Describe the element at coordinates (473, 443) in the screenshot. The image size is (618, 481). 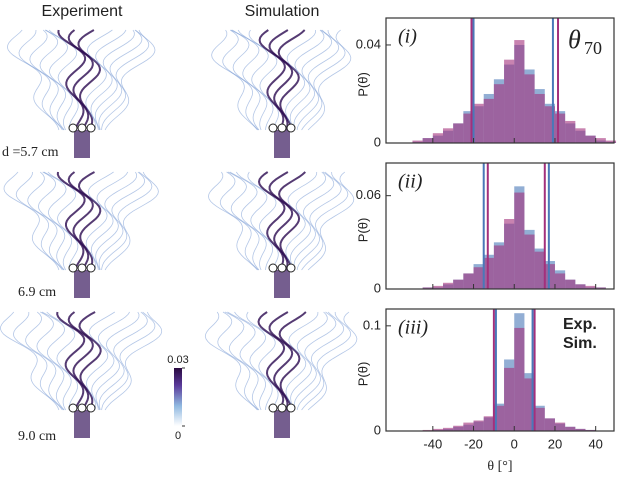
I see `x-tick-label: -20` at that location.